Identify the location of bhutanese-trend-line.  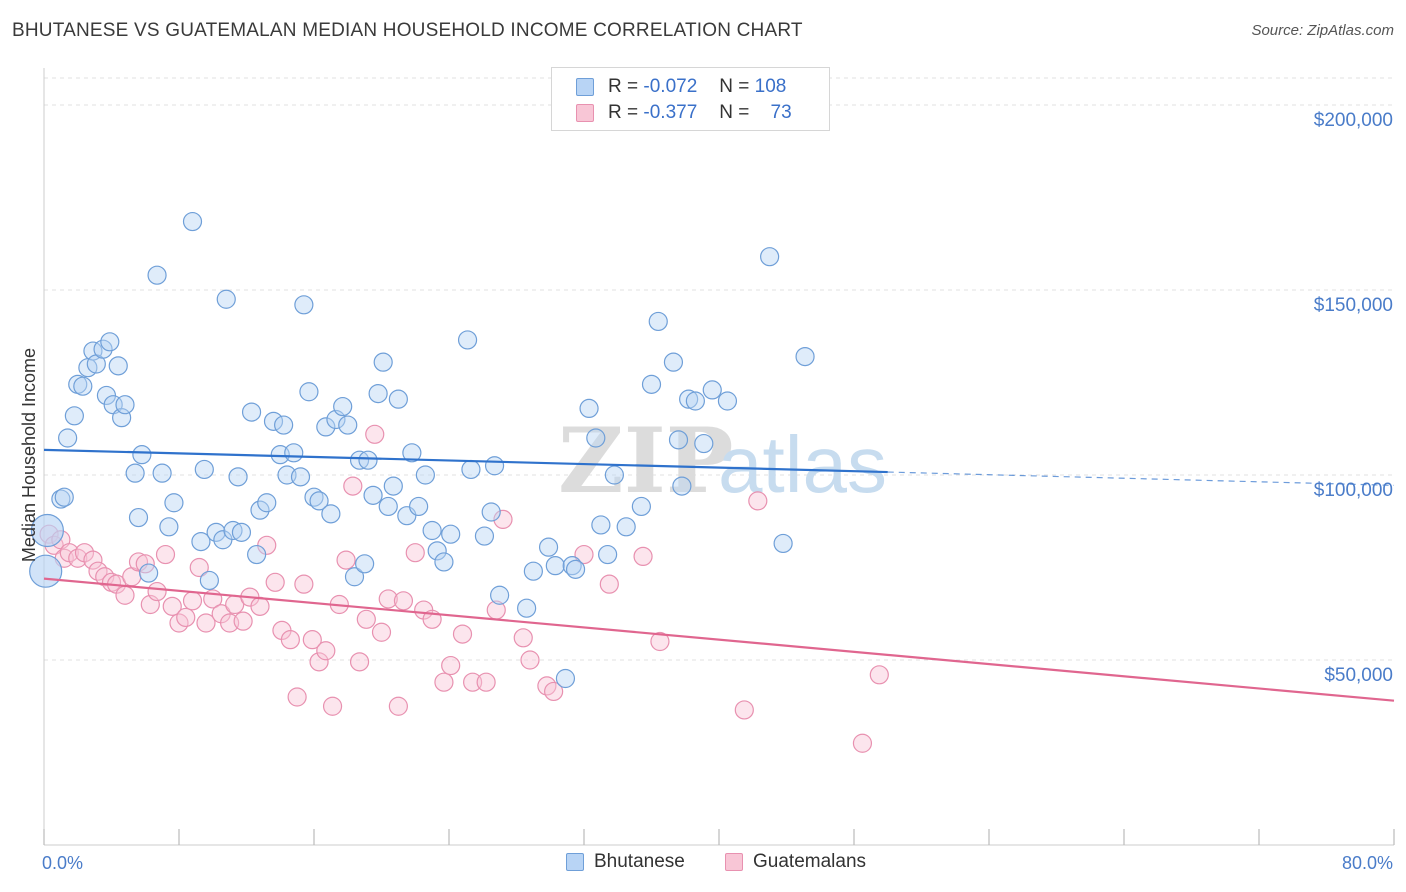
(465, 461).